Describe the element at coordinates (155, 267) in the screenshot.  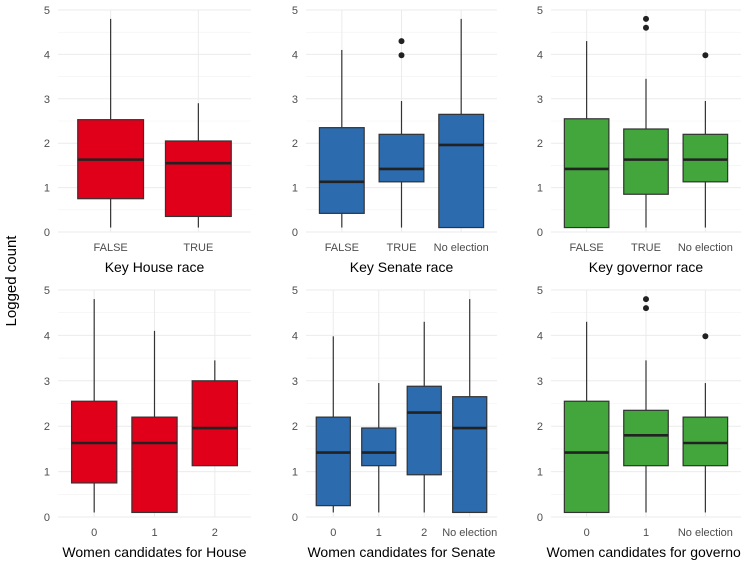
I see `x-axis-title: Key House race` at that location.